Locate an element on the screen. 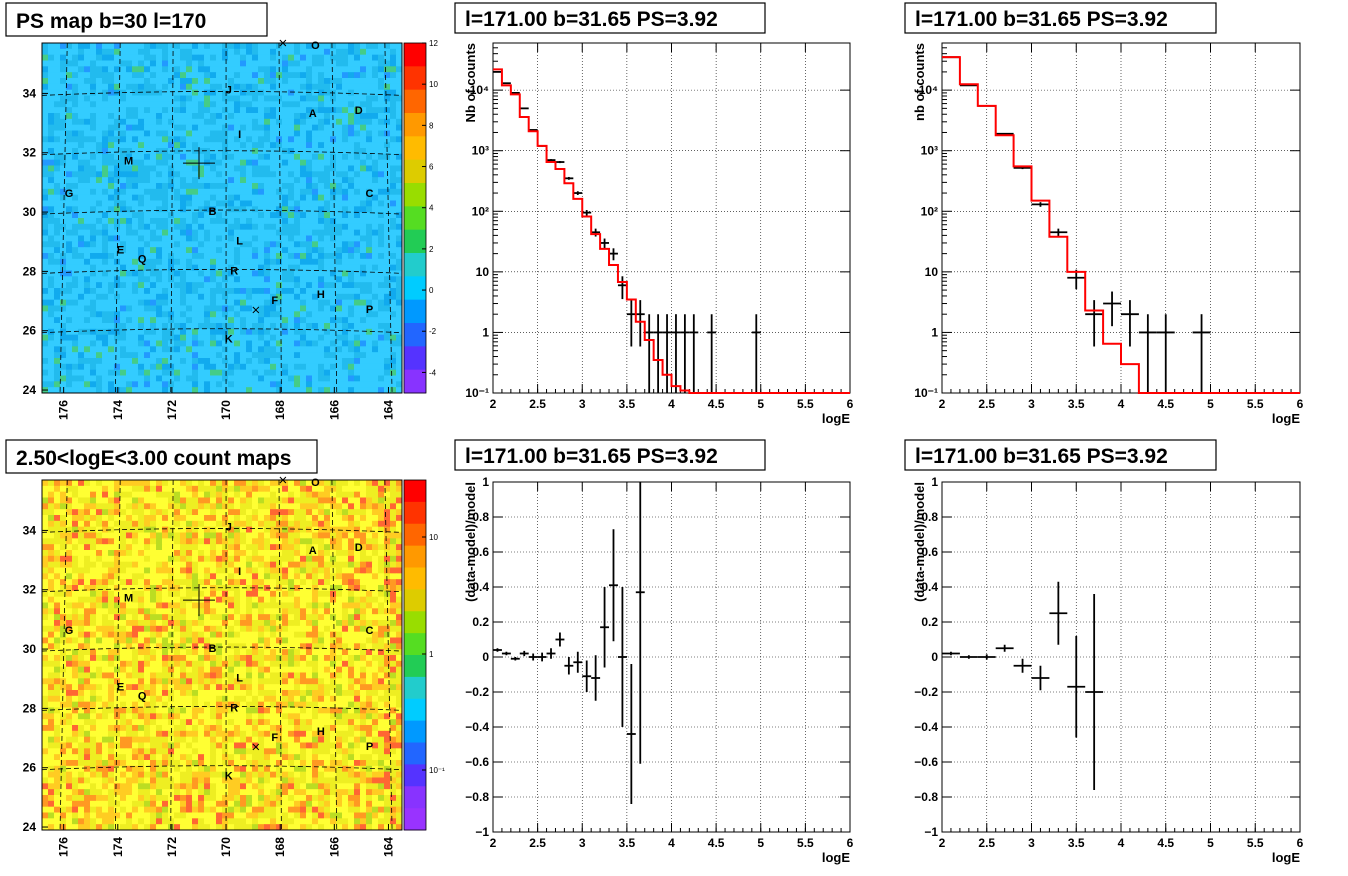 This screenshot has width=1348, height=876. title-box-ps-map: PS map b=30 l=170 is located at coordinates (136, 19).